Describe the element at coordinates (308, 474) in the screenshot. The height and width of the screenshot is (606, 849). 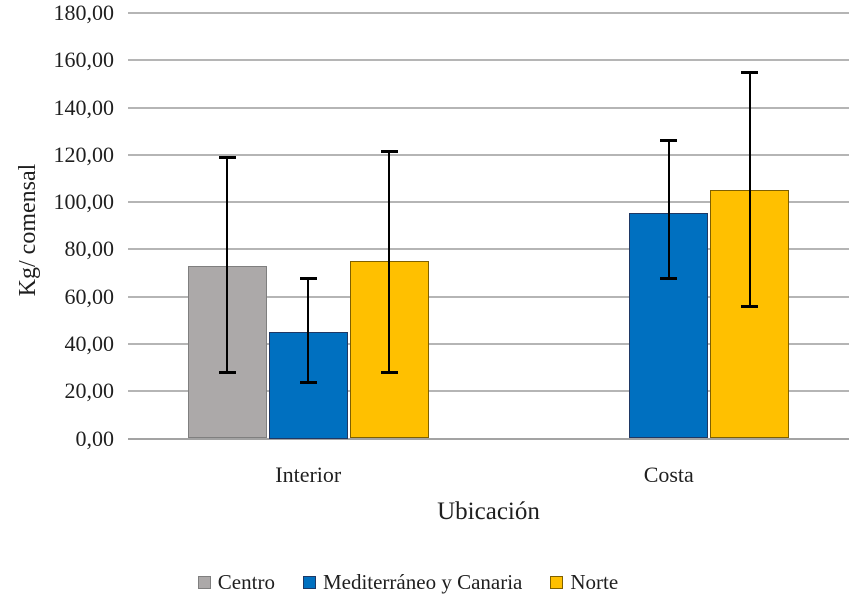
I see `x-category-label: Interior` at that location.